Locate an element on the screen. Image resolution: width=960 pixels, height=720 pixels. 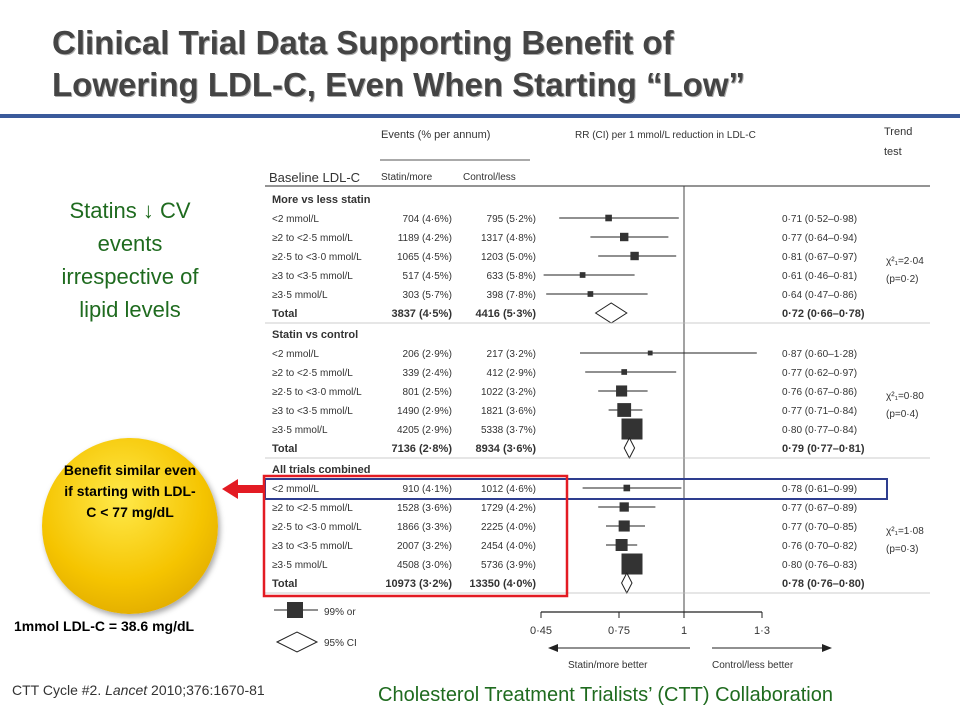
legend-diamond-label: 95% CI is located at coordinates (340, 643).